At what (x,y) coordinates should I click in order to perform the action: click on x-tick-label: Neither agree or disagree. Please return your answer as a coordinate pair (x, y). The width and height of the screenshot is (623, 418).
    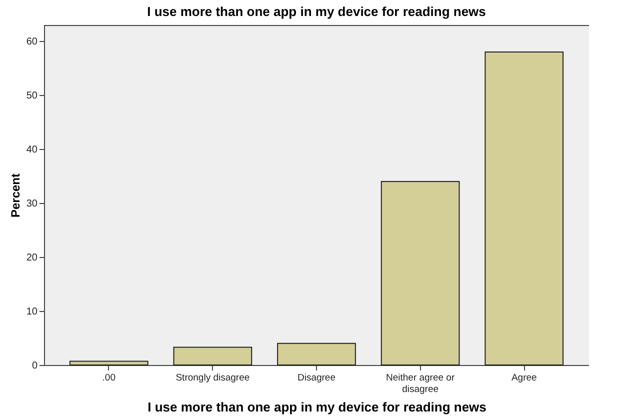
    Looking at the image, I should click on (420, 383).